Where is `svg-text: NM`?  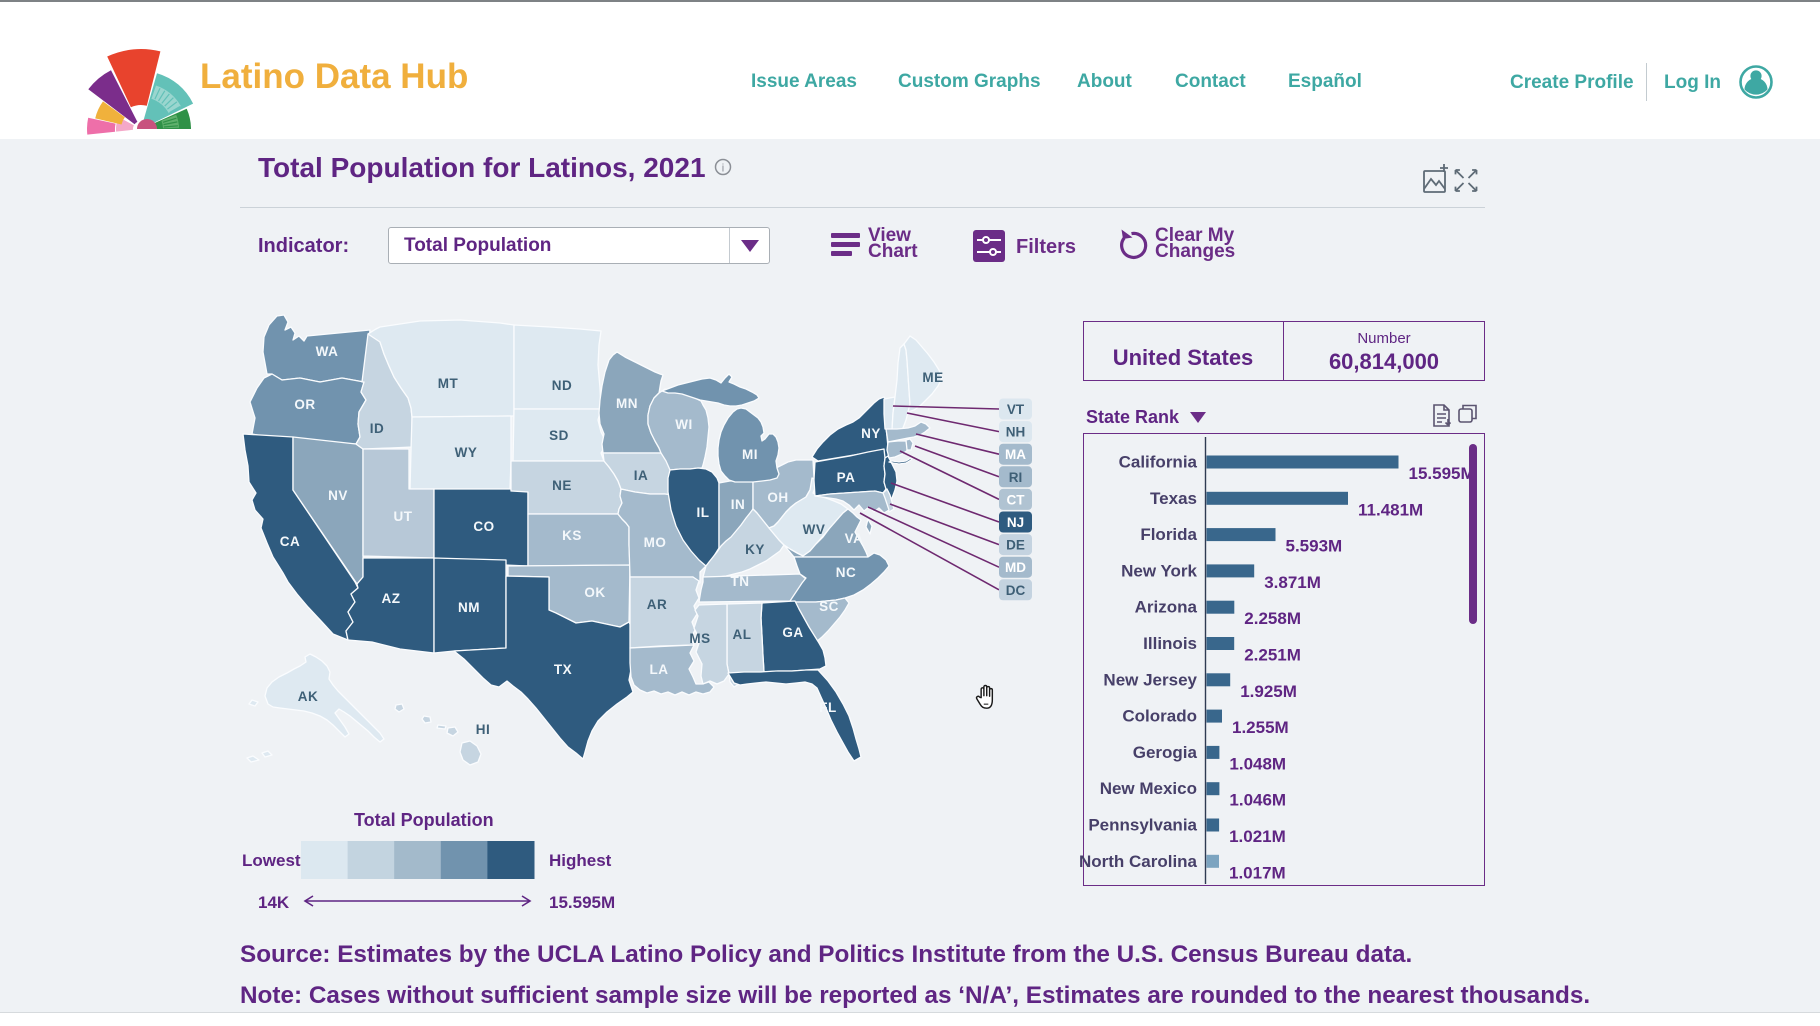
svg-text: NM is located at coordinates (469, 607).